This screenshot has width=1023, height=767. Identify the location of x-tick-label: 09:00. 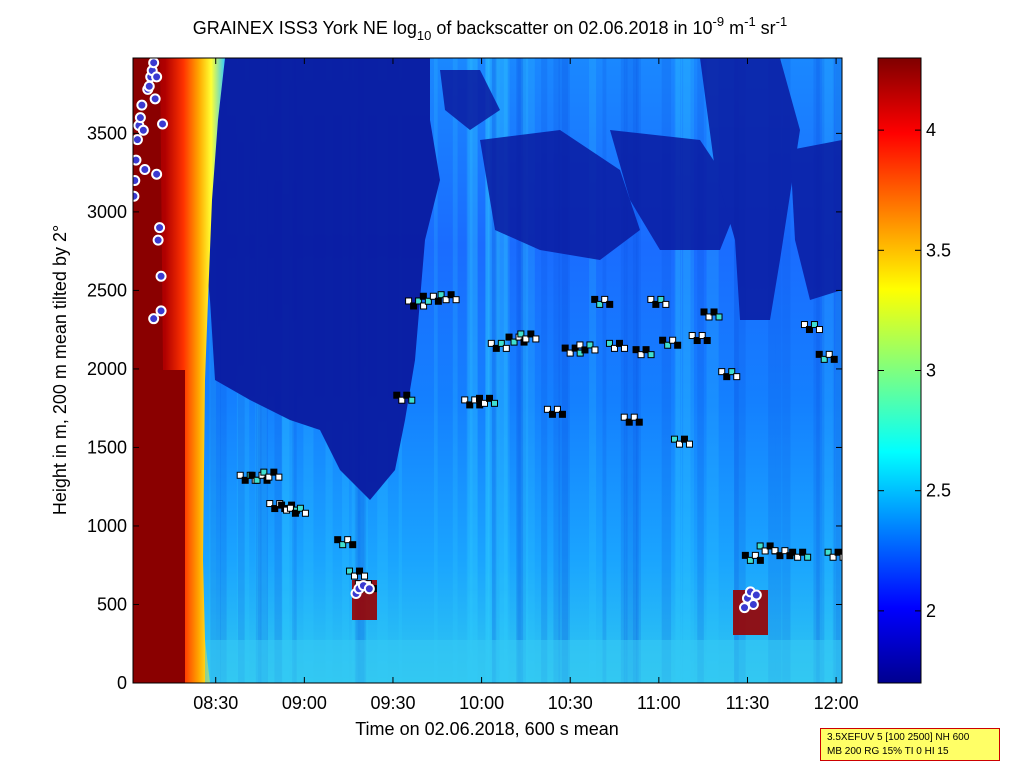
(304, 703).